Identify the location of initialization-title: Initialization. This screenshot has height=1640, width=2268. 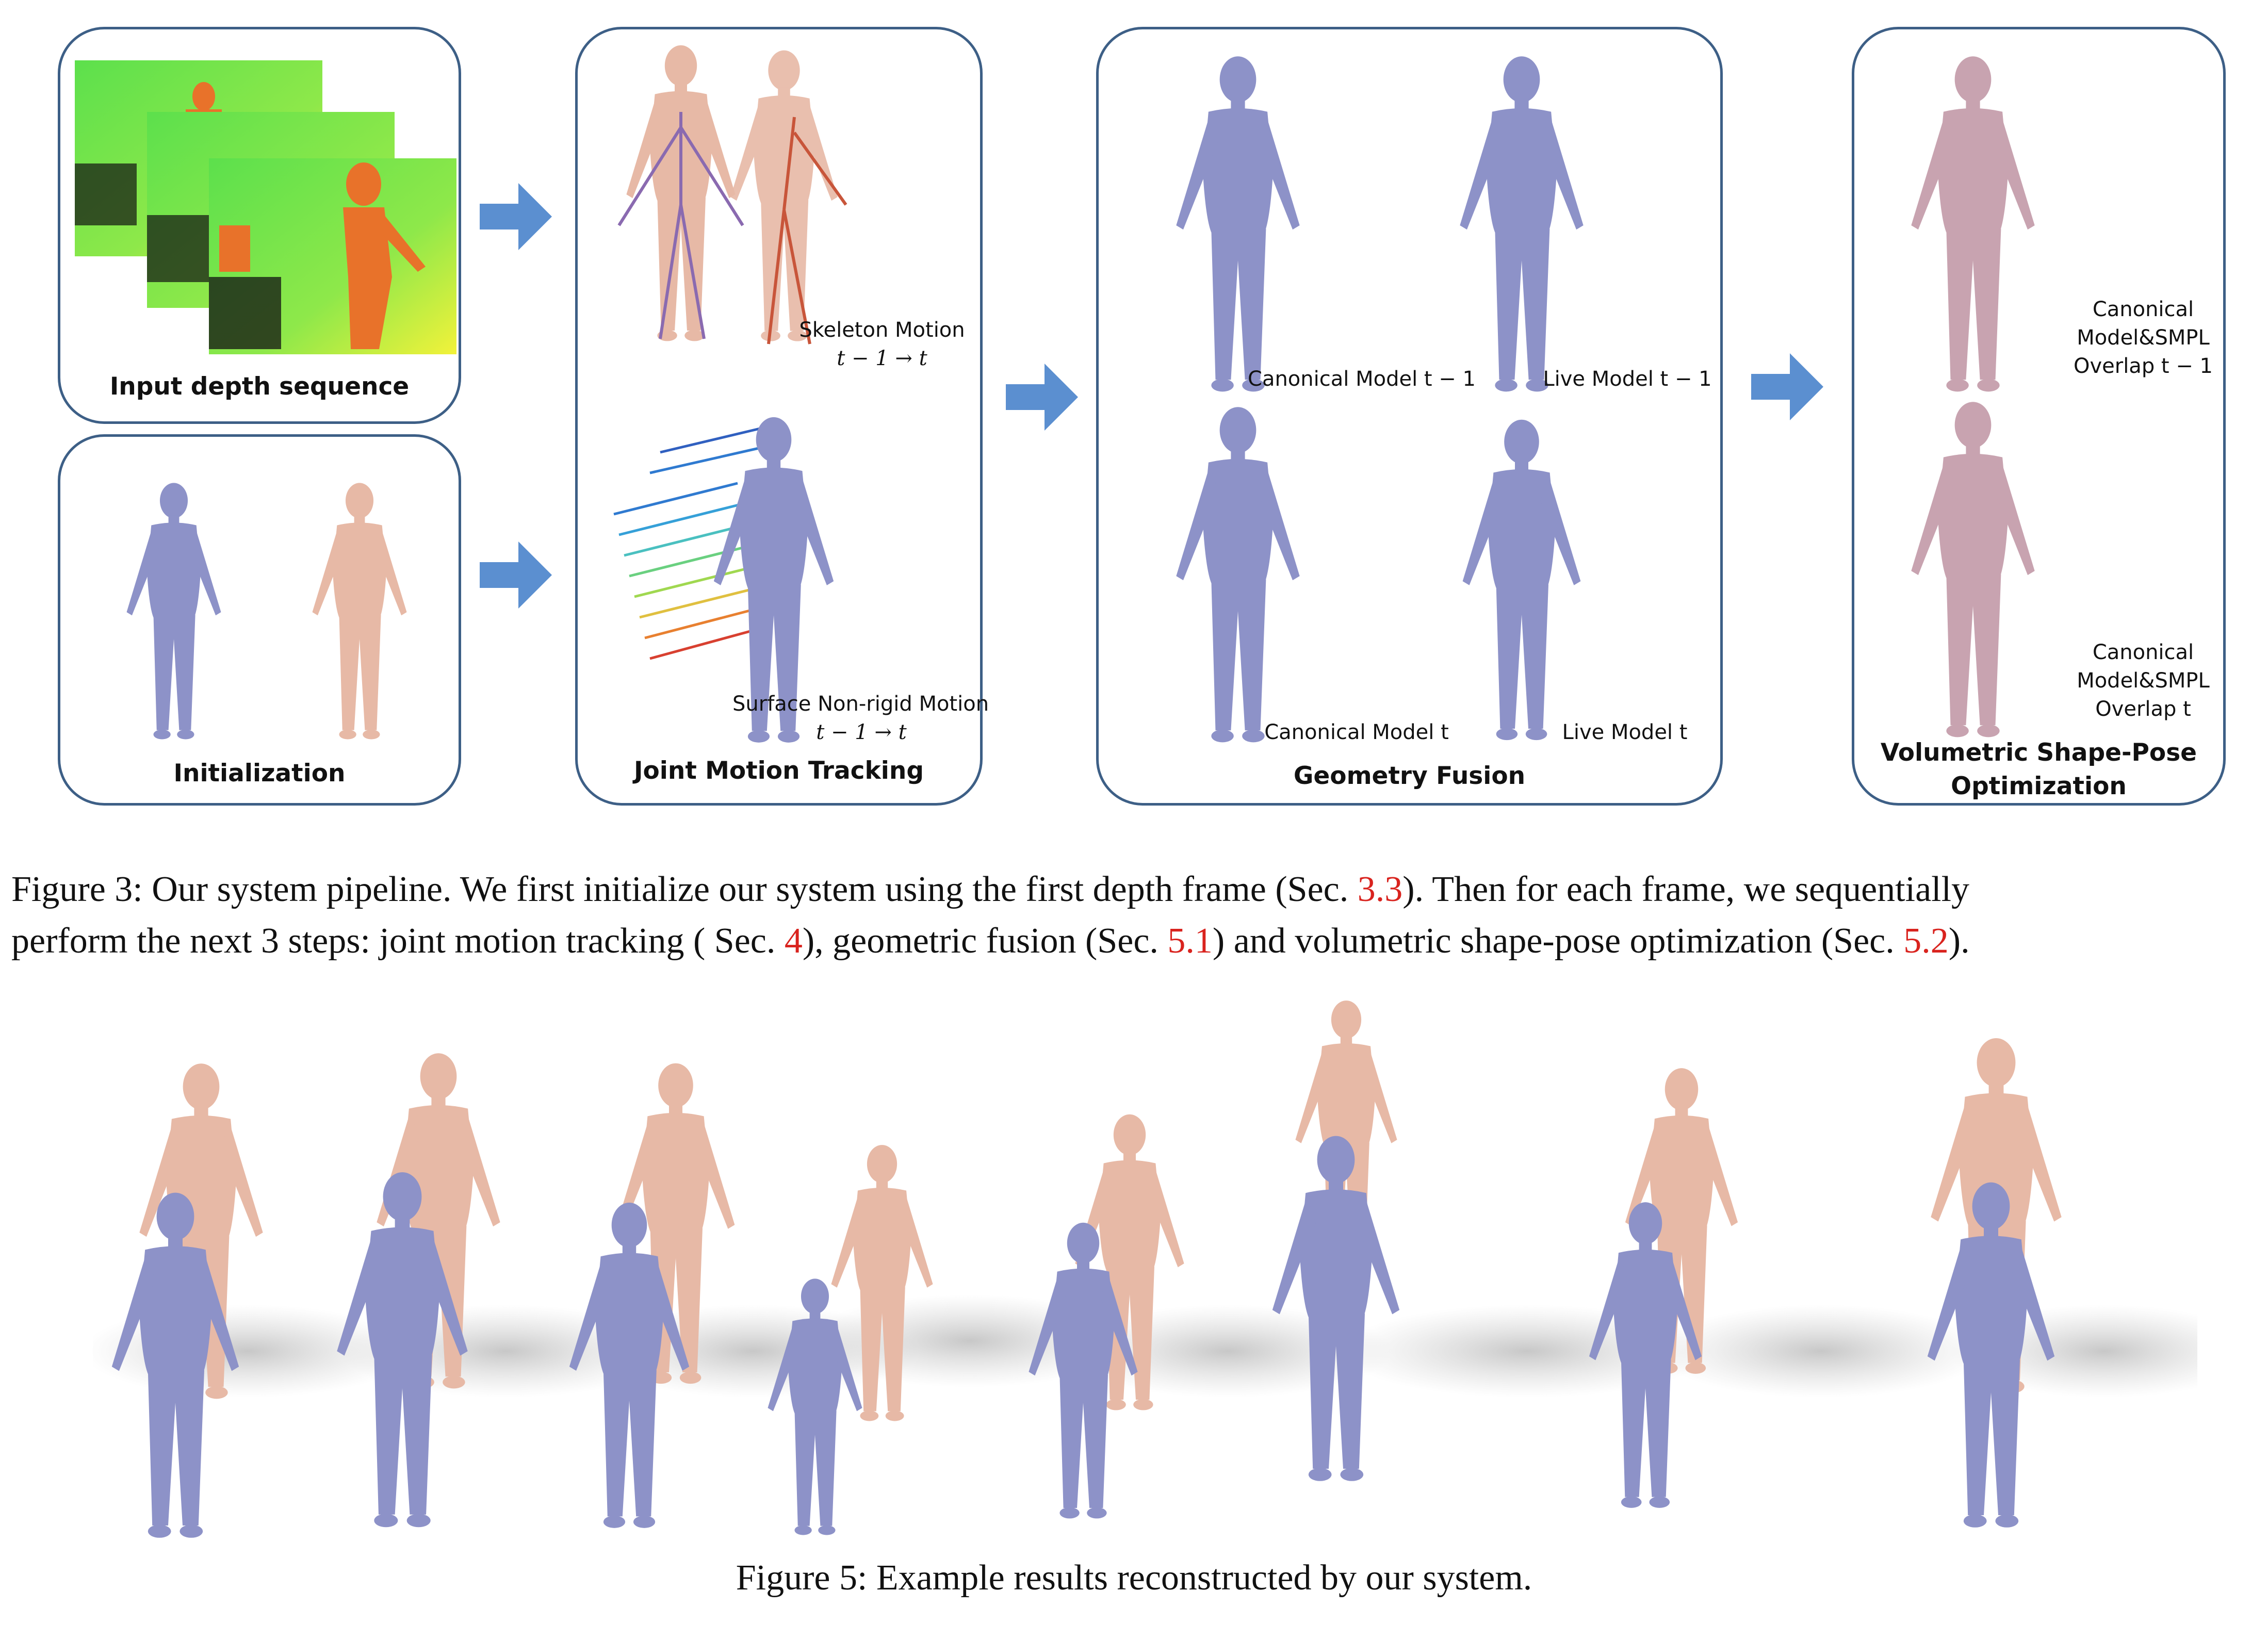
(260, 773).